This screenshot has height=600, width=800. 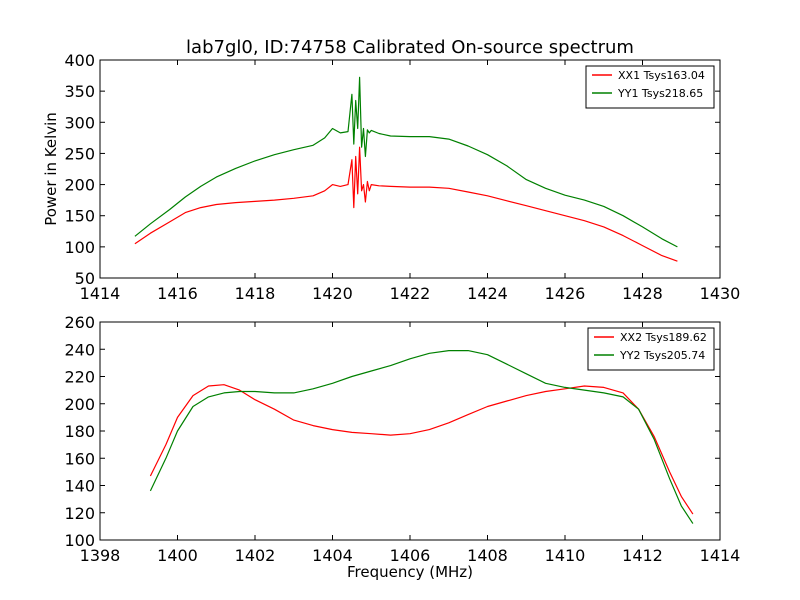 What do you see at coordinates (255, 293) in the screenshot?
I see `x-tick-label: 1418` at bounding box center [255, 293].